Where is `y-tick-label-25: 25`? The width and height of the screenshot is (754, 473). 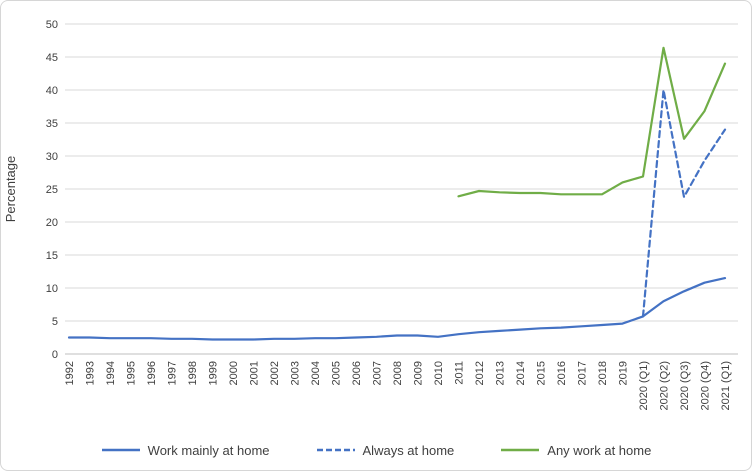
y-tick-label-25: 25 is located at coordinates (52, 190).